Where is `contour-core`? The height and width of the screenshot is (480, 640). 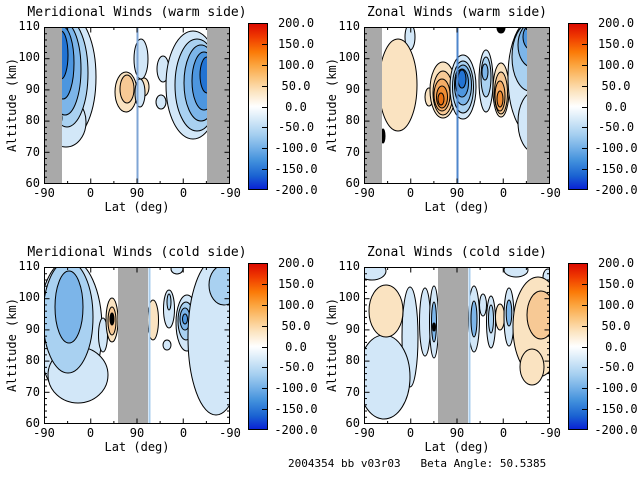
contour-core is located at coordinates (434, 327).